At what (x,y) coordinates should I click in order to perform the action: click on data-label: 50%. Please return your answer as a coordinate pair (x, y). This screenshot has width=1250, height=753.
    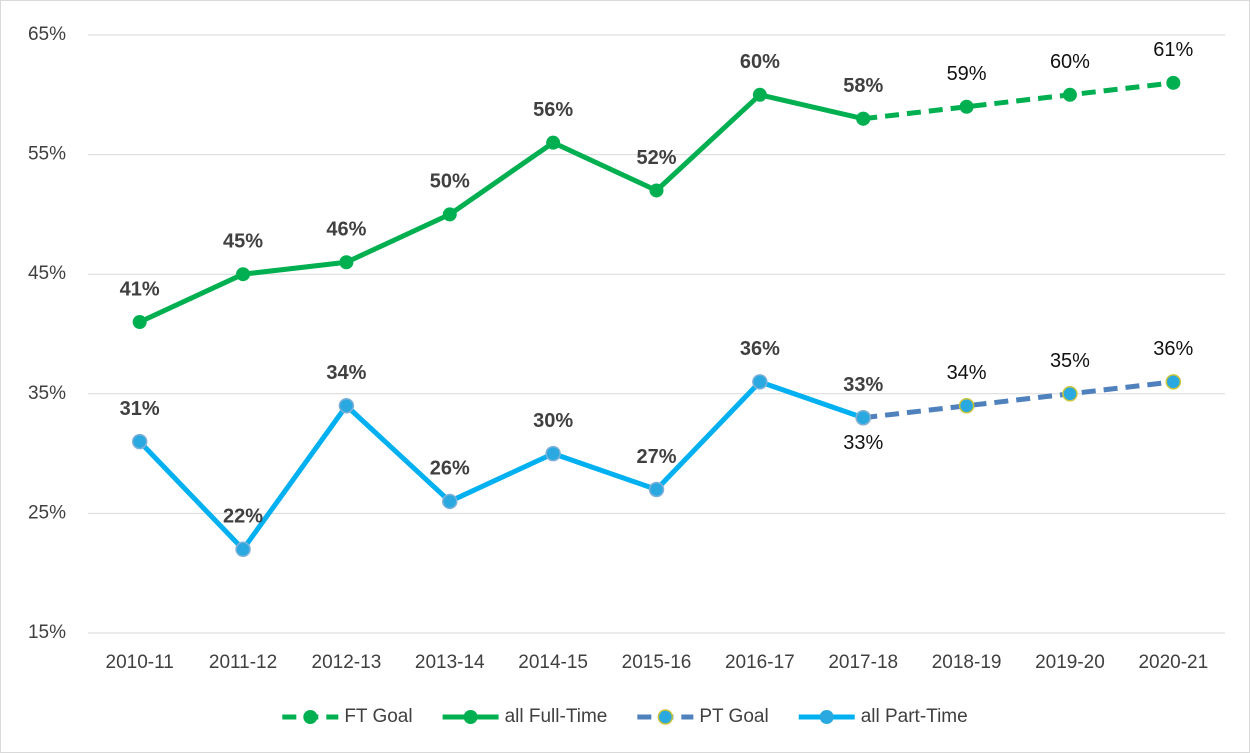
    Looking at the image, I should click on (450, 182).